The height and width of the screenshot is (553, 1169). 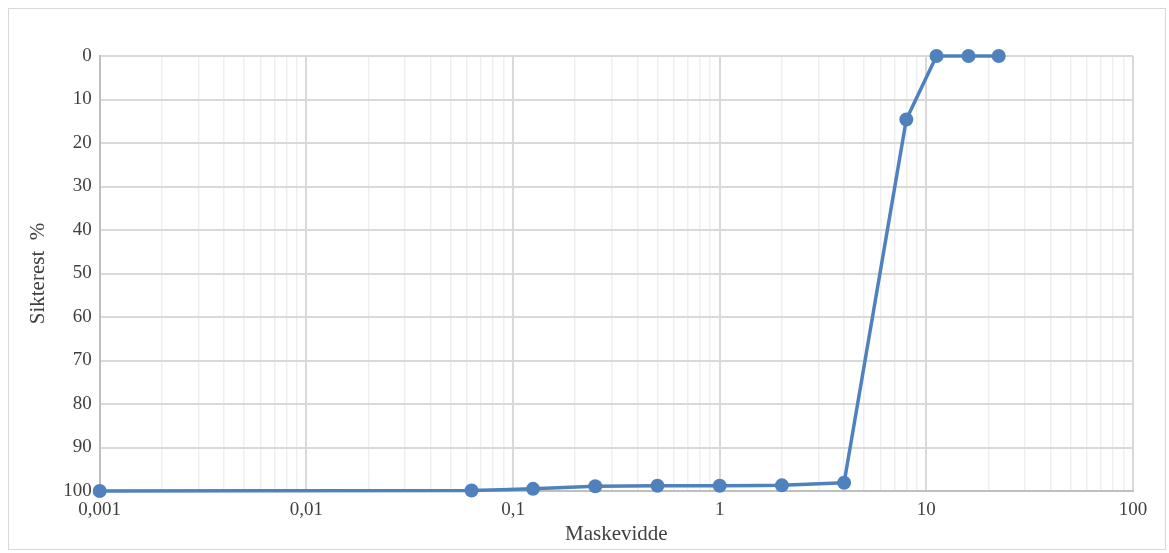 I want to click on y-tick-label: 0, so click(x=87, y=54).